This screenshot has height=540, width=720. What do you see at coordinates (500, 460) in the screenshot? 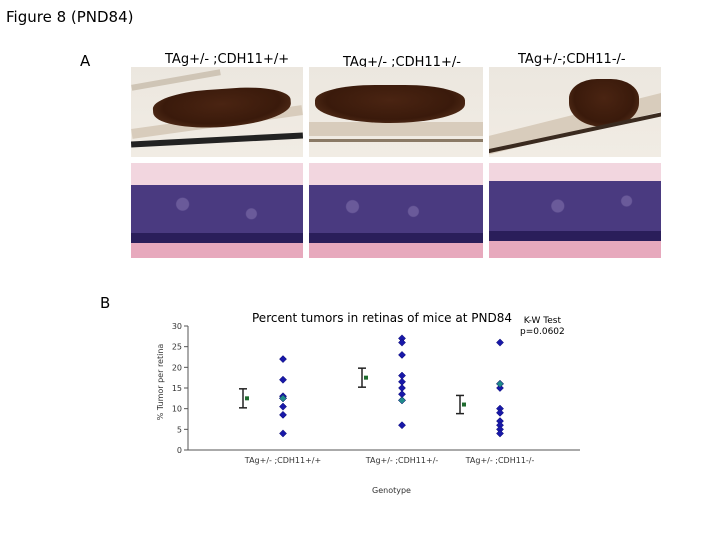
I see `x-category-label-3: TAg+/- ;CDH11-/-` at bounding box center [500, 460].